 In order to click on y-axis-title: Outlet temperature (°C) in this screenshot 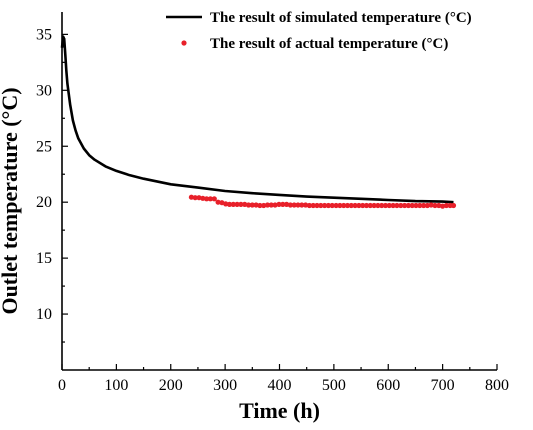, I will do `click(11, 200)`.